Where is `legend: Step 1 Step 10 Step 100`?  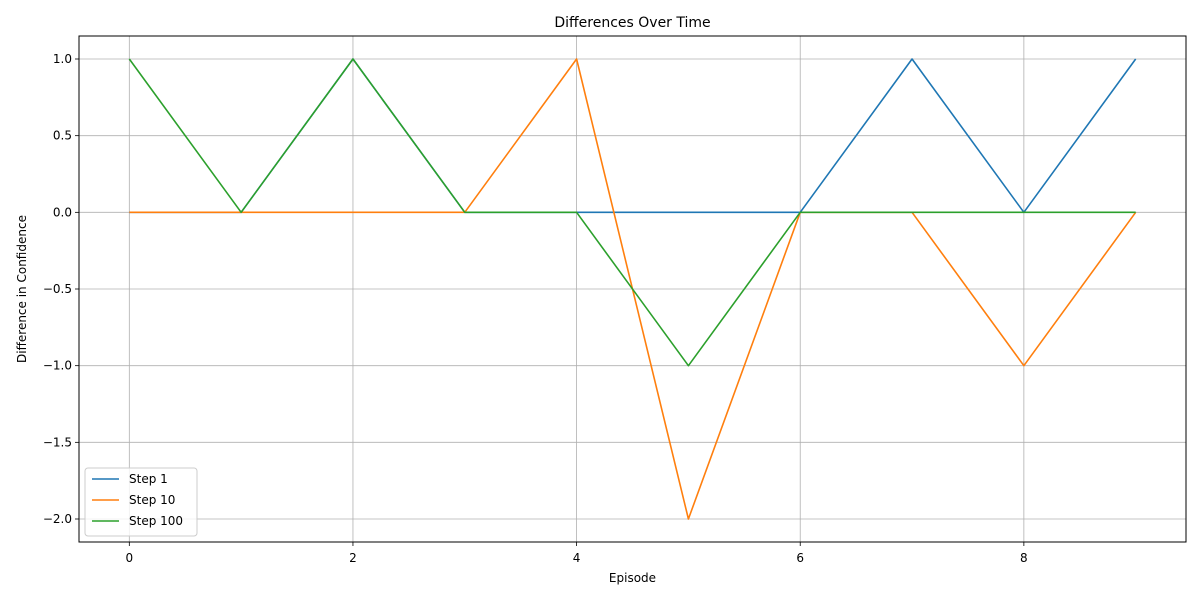 legend: Step 1 Step 10 Step 100 is located at coordinates (141, 502).